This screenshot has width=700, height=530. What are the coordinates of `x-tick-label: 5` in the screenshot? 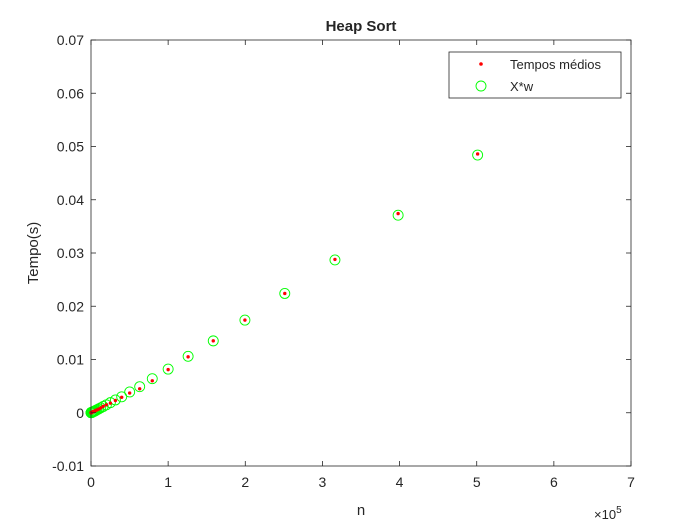 It's located at (477, 482).